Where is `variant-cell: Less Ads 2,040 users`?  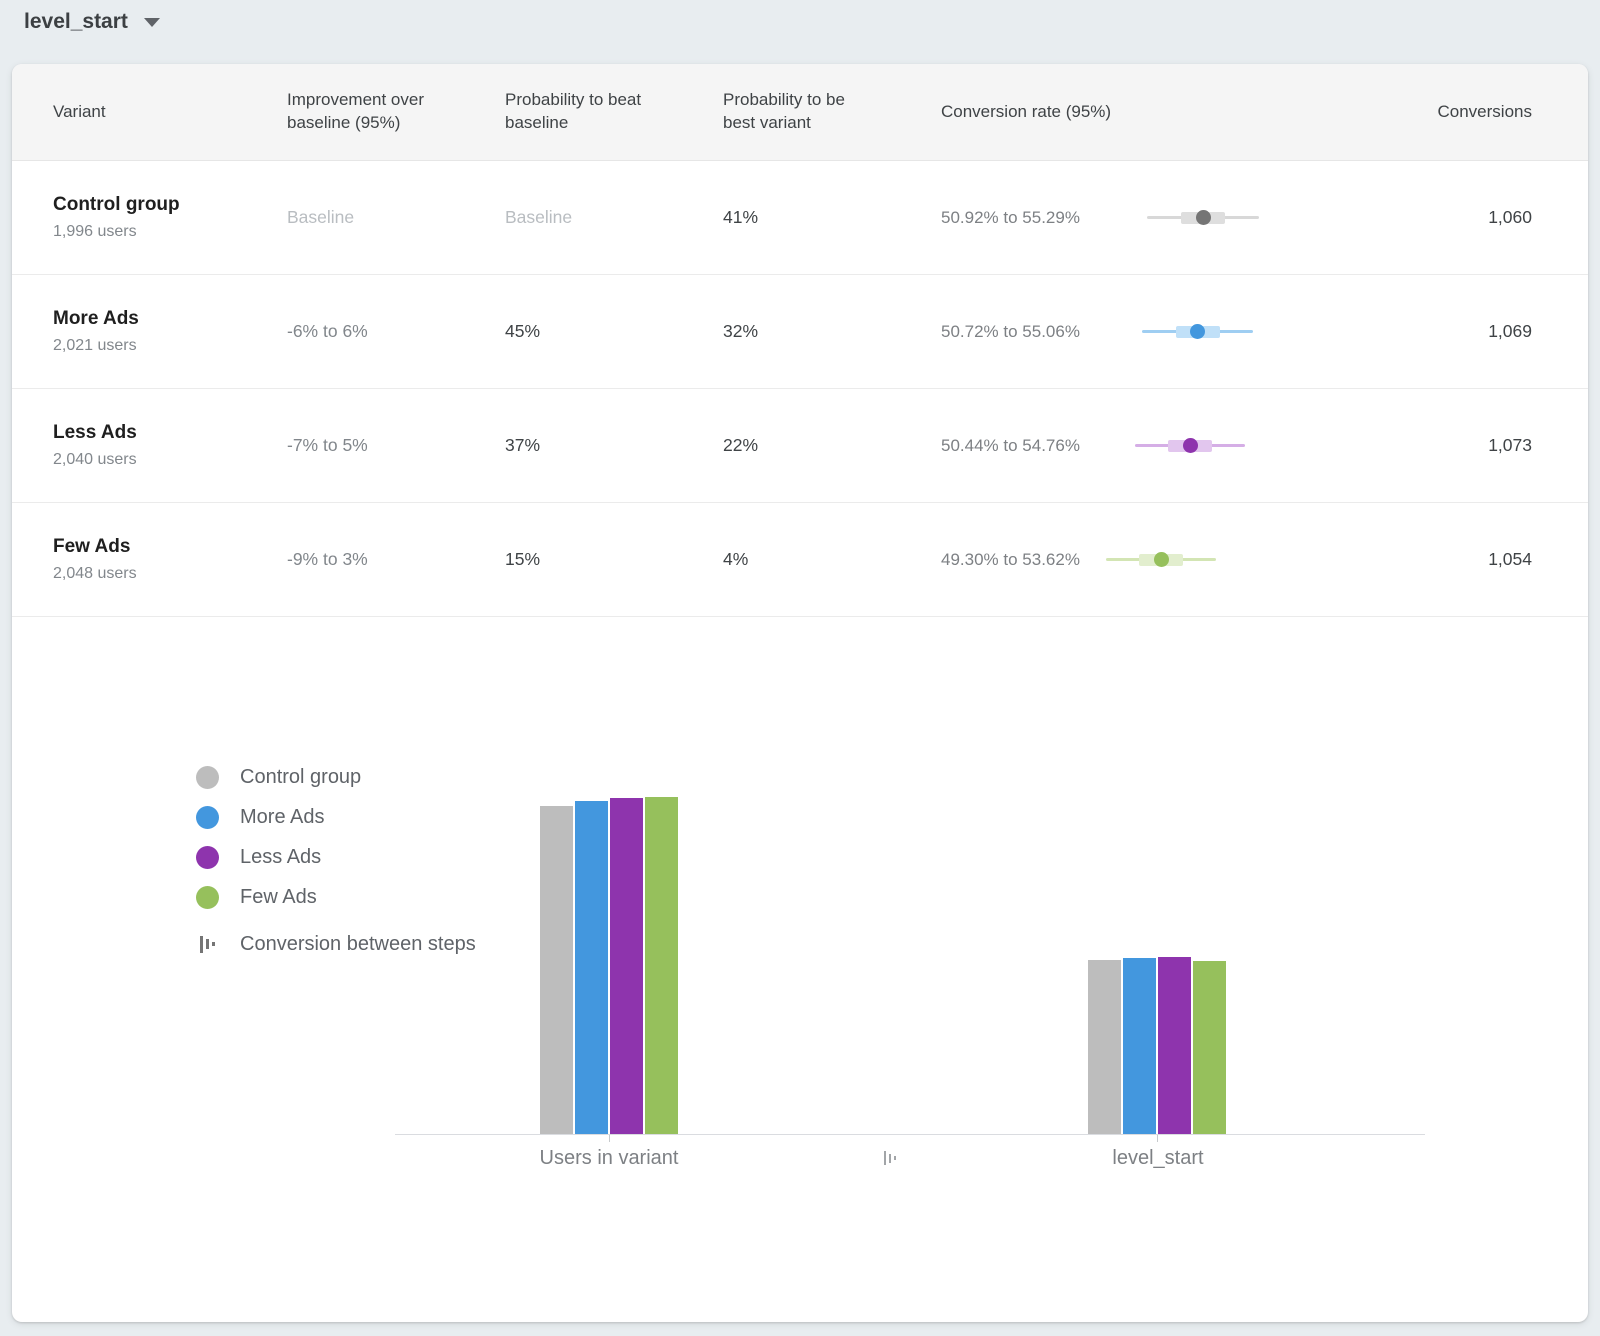 variant-cell: Less Ads 2,040 users is located at coordinates (170, 445).